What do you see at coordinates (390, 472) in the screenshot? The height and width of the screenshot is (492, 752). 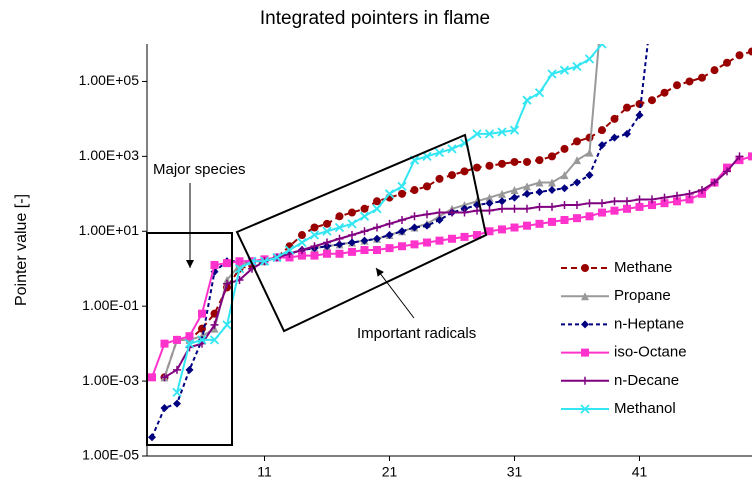 I see `x-tick-label: 21` at bounding box center [390, 472].